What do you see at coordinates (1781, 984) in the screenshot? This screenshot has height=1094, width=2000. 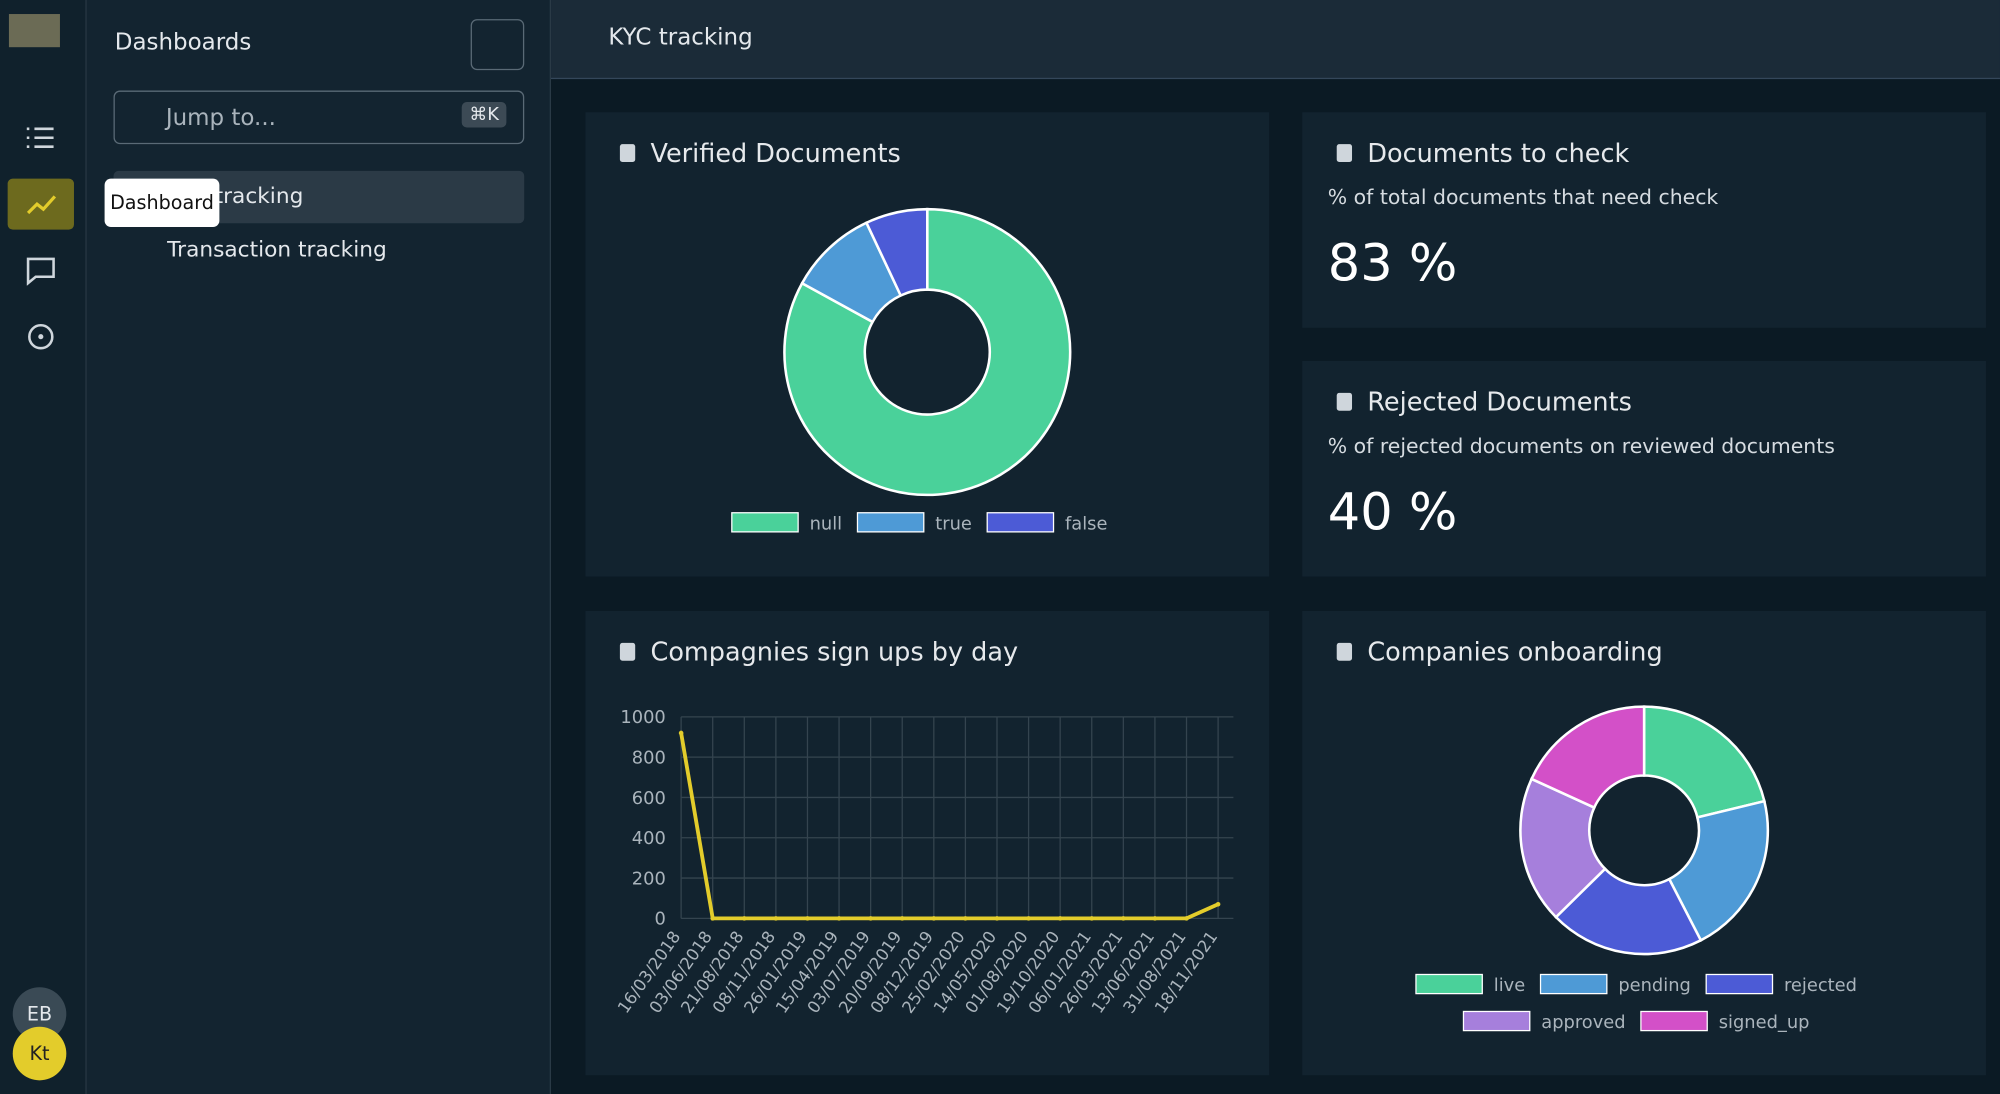 I see `legend-item: rejected` at bounding box center [1781, 984].